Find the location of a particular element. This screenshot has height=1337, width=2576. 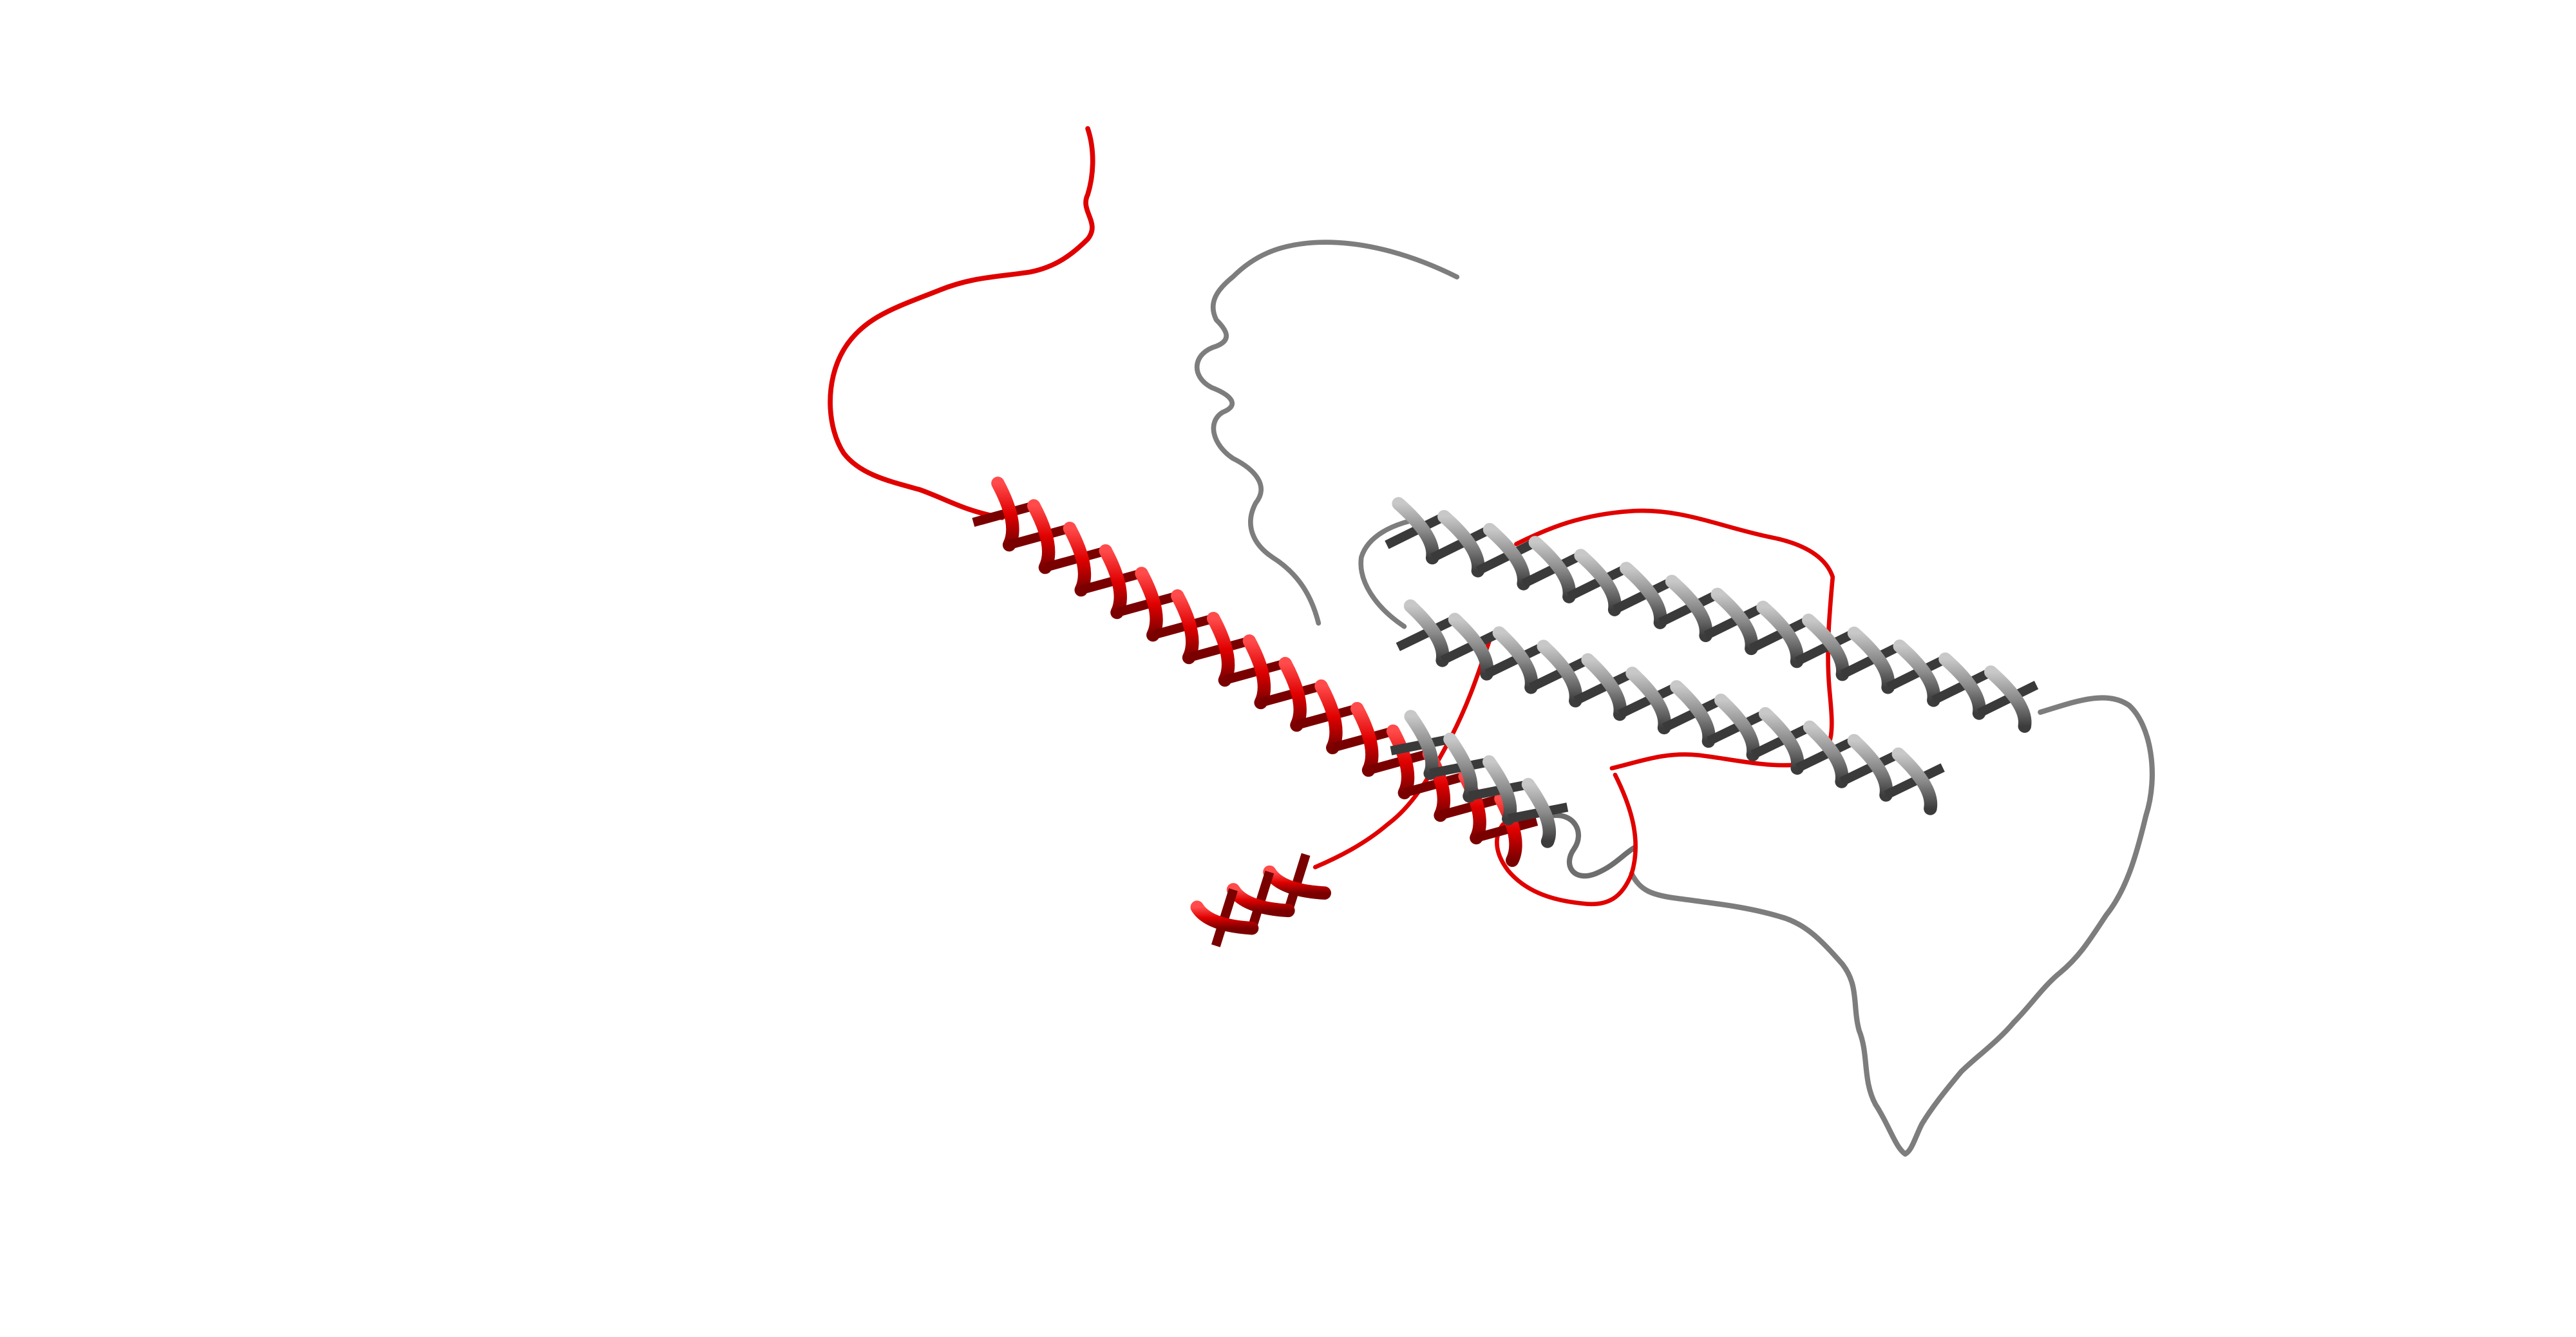

gray-helix-upper is located at coordinates (1712, 615).